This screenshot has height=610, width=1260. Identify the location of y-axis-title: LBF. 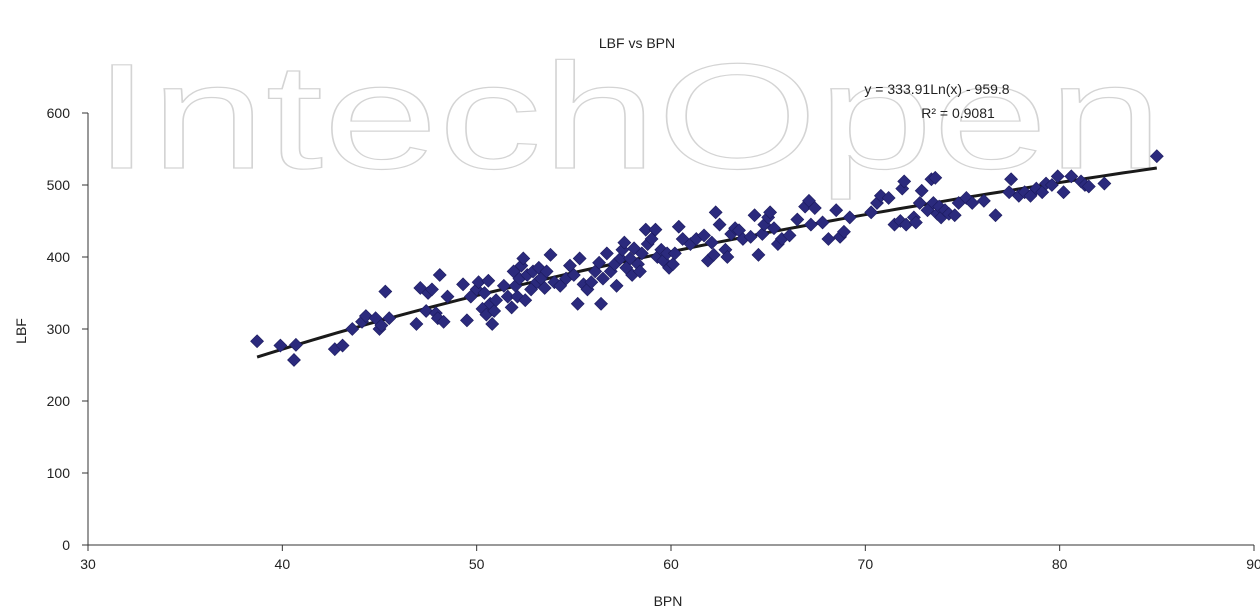
(21, 331).